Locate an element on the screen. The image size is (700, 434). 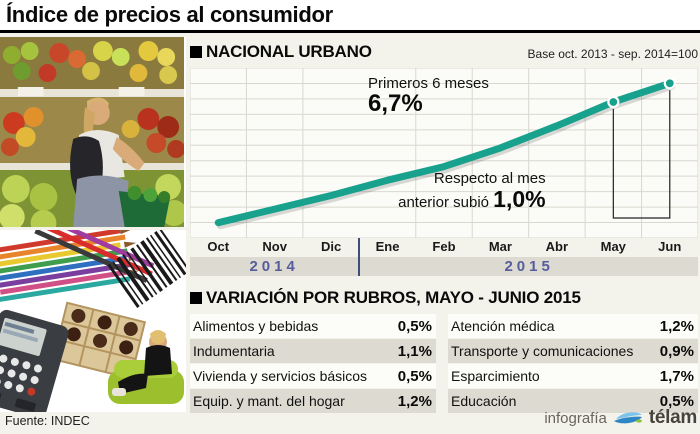
section1-title: NACIONAL URBANO is located at coordinates (289, 51).